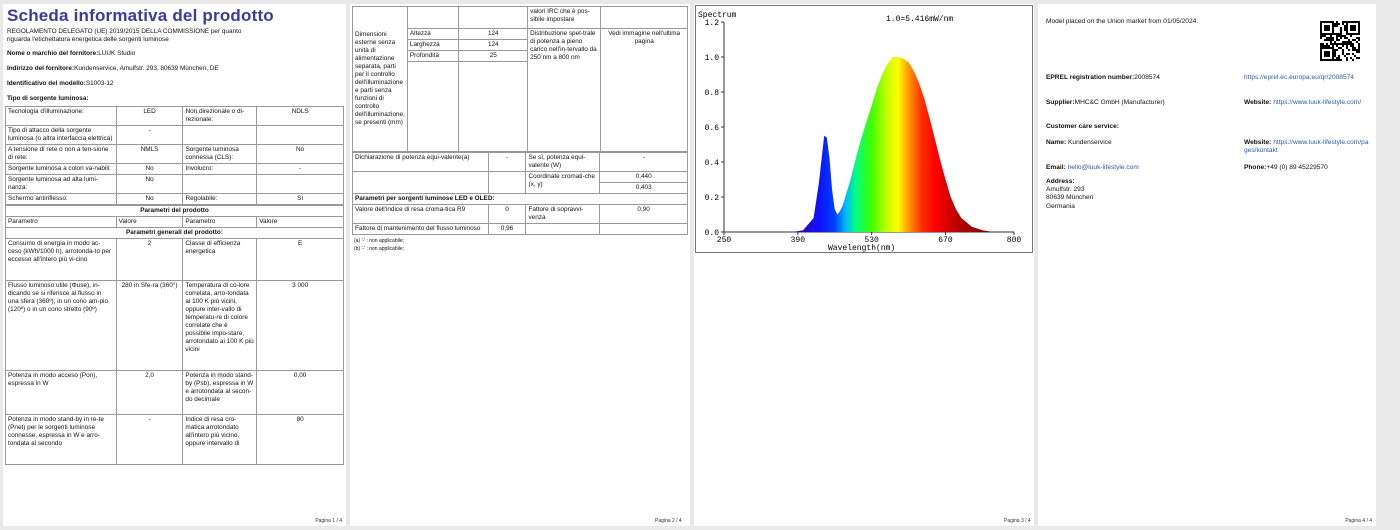  Describe the element at coordinates (1299, 77) in the screenshot. I see `eprel-link: https://eprel.ec.europa.eu/qr/2008574` at that location.